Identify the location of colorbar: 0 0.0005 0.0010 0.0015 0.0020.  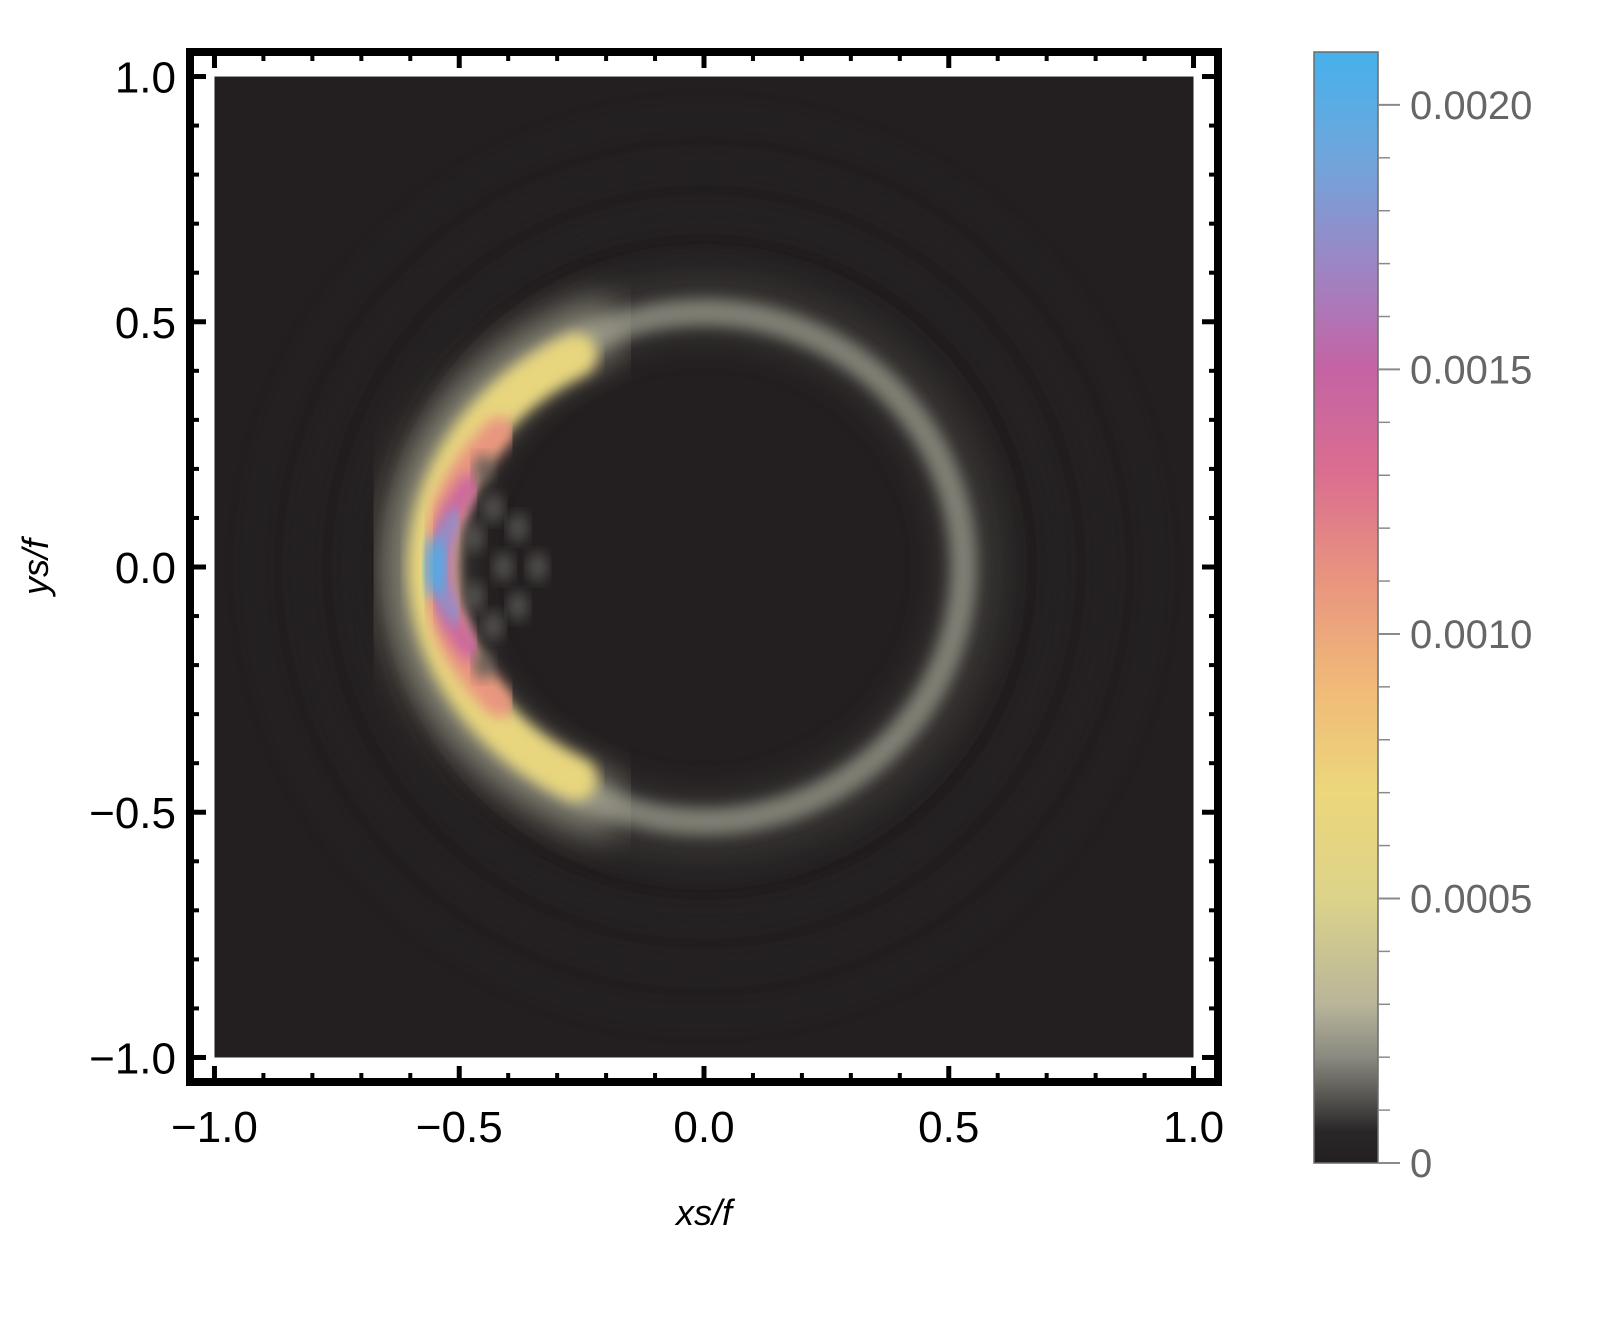
(1422, 618).